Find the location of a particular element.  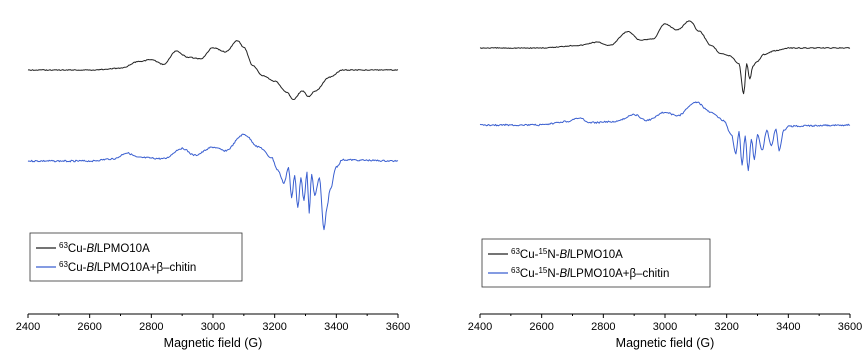

legend-label: 63Cu-15N-BlLPMO10A+β–chitin is located at coordinates (590, 273).